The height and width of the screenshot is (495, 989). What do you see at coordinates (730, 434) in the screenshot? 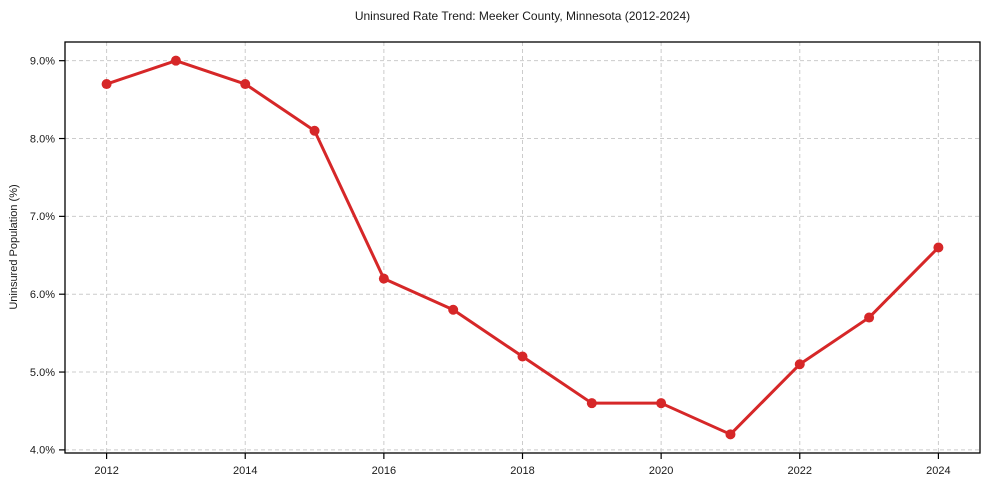
I see `data-point-2021` at bounding box center [730, 434].